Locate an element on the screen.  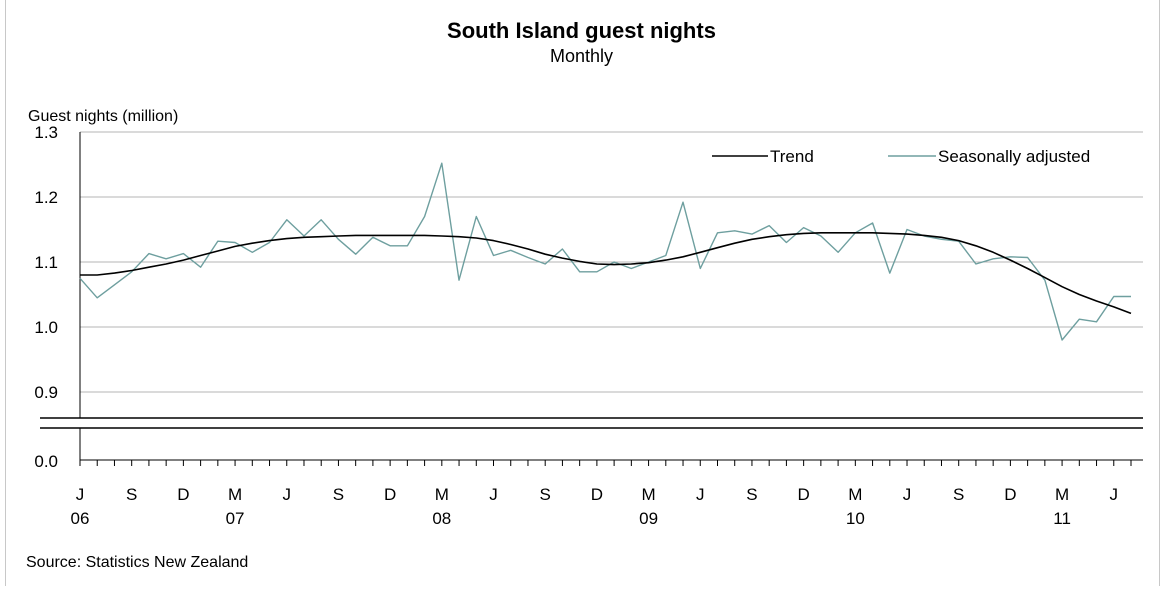
x-tick-year-label: 11 is located at coordinates (1062, 518).